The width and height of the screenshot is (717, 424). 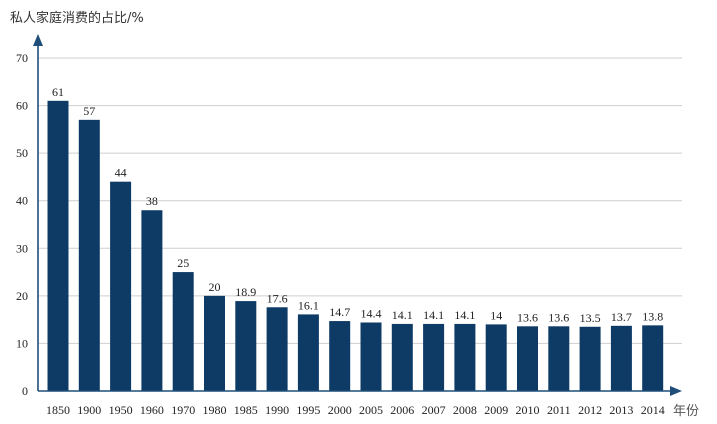 I want to click on y-tick-label: 10, so click(x=22, y=343).